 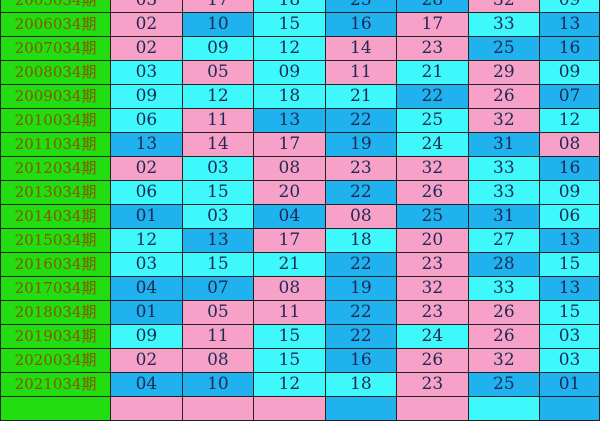 I want to click on number-cell: 05, so click(x=218, y=72).